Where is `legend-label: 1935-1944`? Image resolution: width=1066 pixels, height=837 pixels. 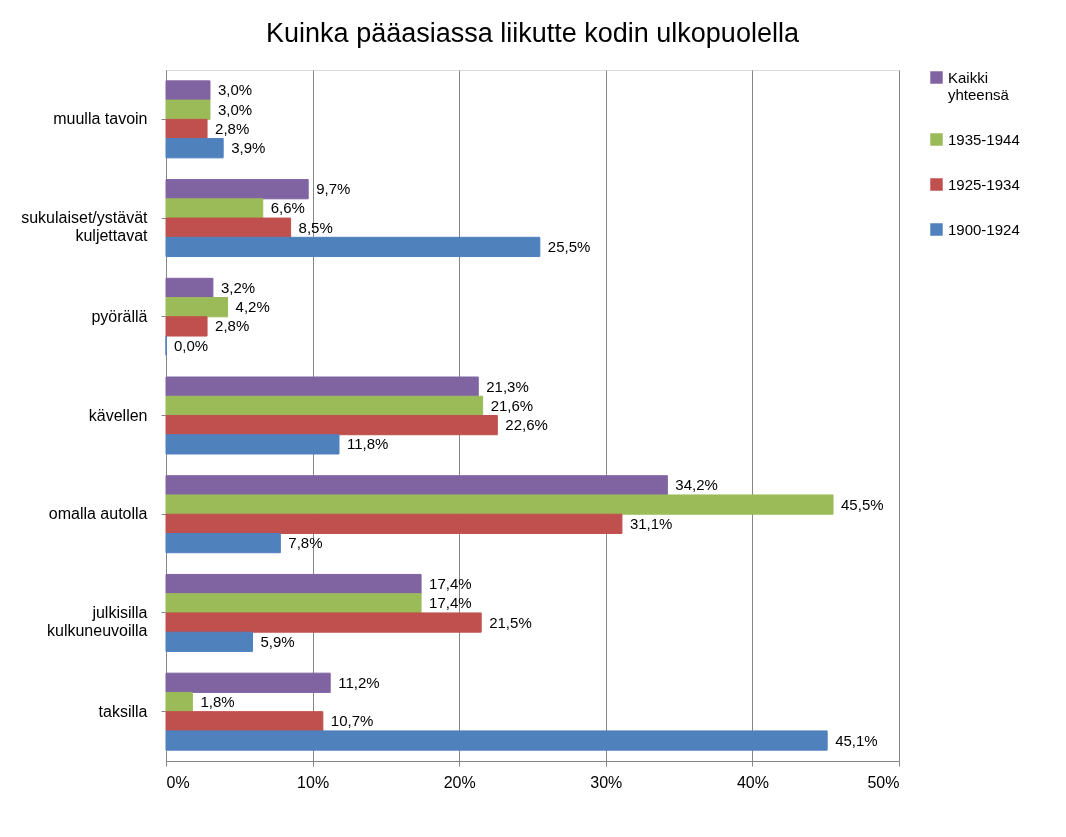 legend-label: 1935-1944 is located at coordinates (984, 139).